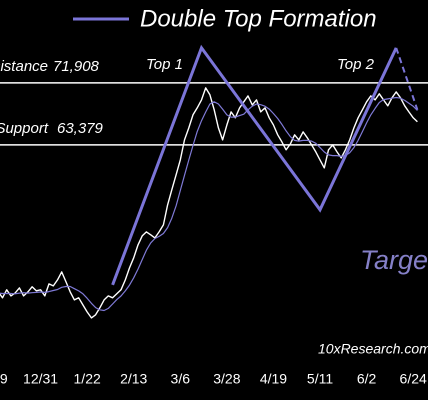  I want to click on annotation: Top 1, so click(164, 64).